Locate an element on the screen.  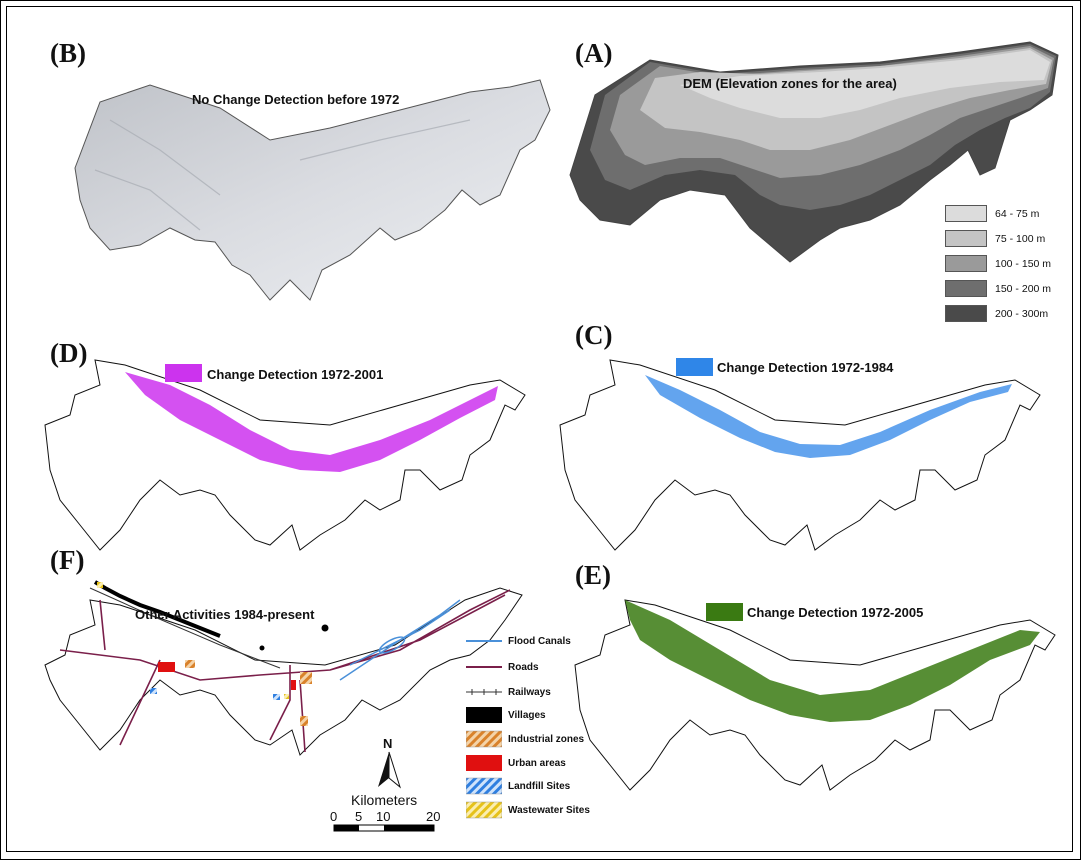
map-f-region is located at coordinates (283, 668).